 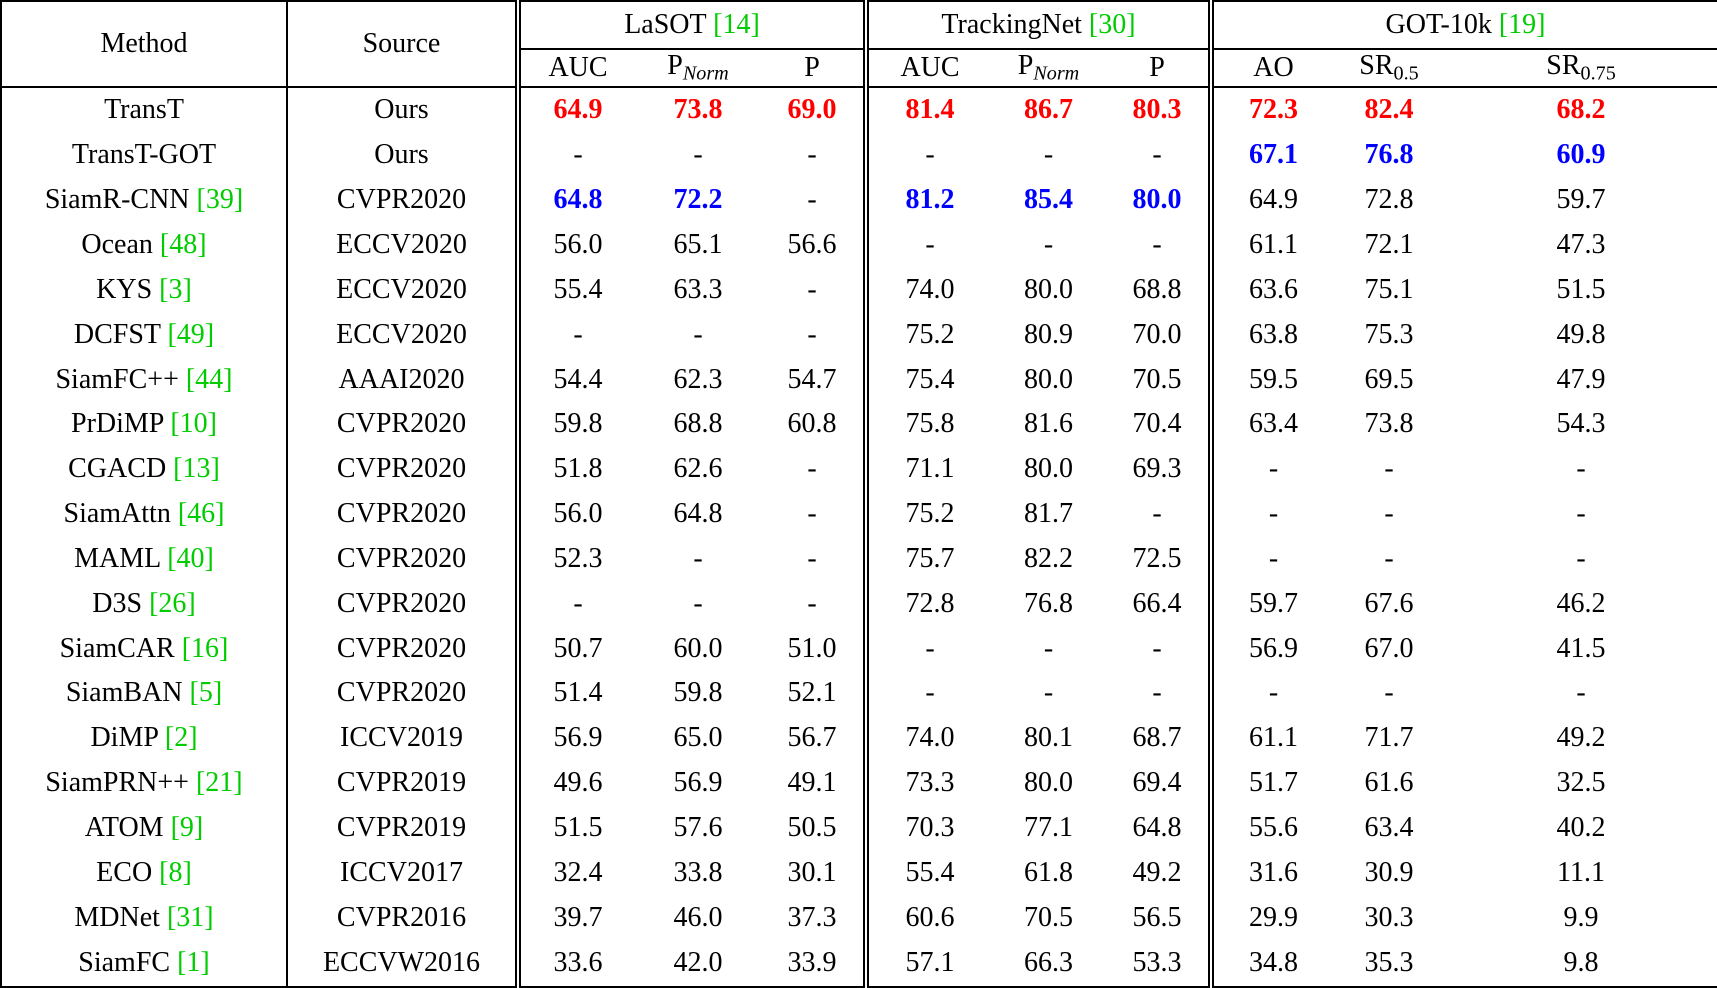 What do you see at coordinates (144, 738) in the screenshot?
I see `method-cell: DiMP [2]` at bounding box center [144, 738].